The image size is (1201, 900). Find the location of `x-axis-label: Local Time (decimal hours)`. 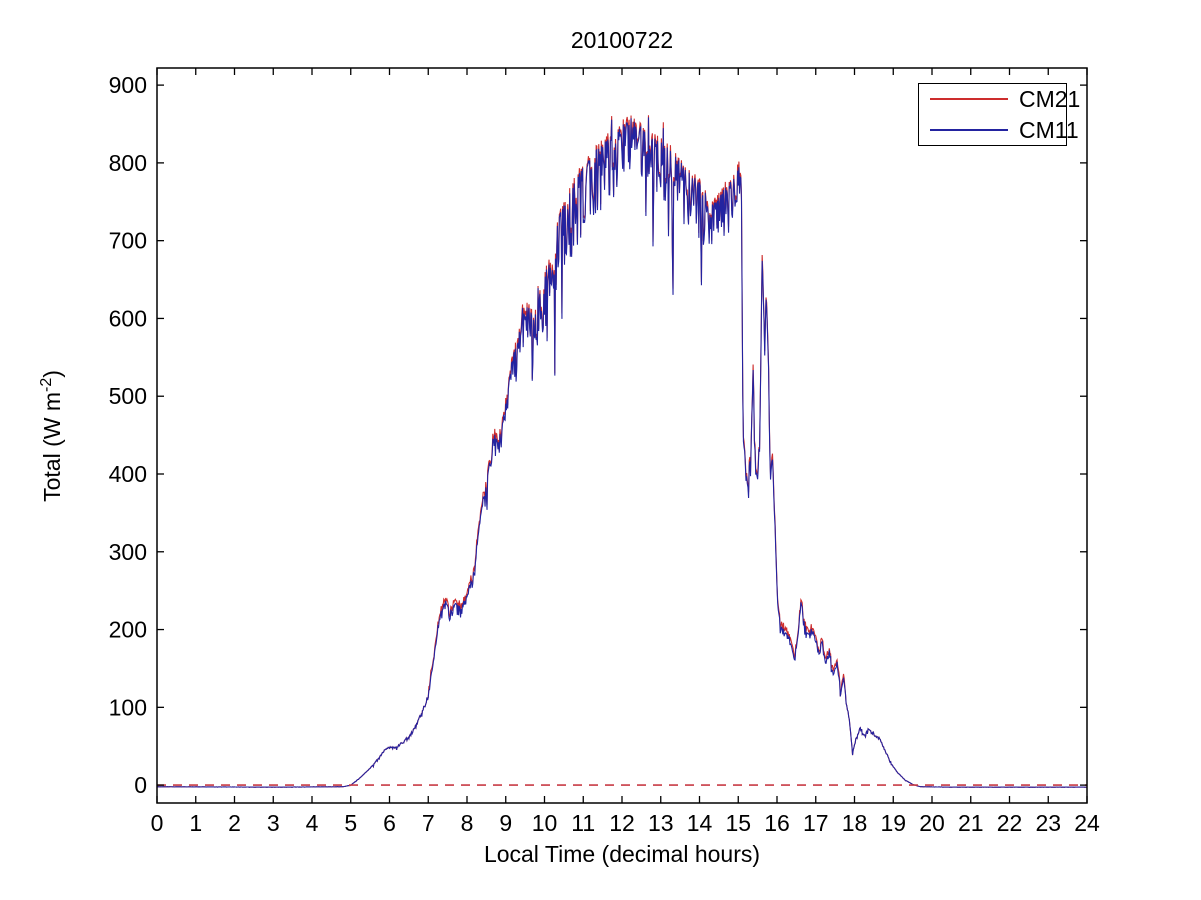

x-axis-label: Local Time (decimal hours) is located at coordinates (622, 854).